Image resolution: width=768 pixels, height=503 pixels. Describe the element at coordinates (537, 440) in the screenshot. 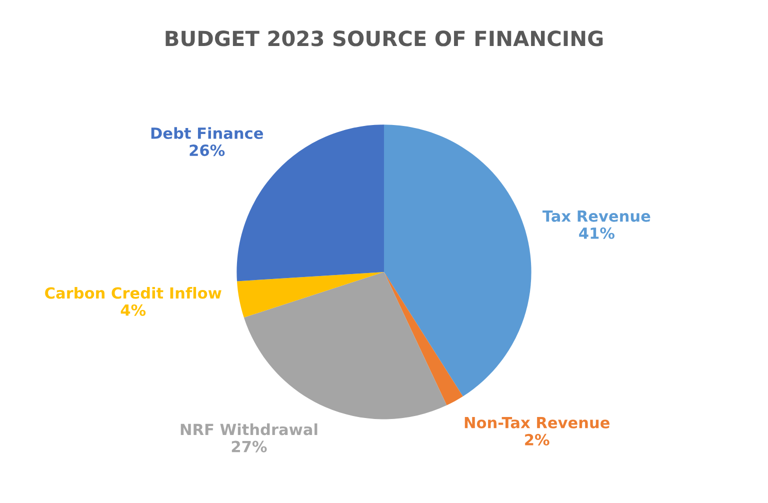

I see `data-label: 2%` at that location.